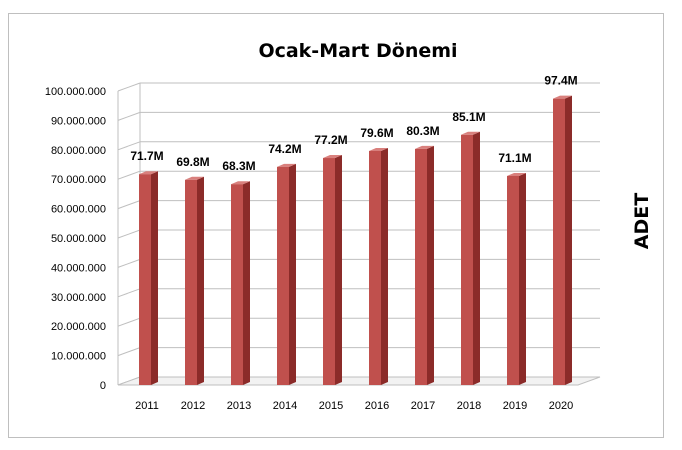 The image size is (682, 450). I want to click on data-label: 74.2M, so click(284, 149).